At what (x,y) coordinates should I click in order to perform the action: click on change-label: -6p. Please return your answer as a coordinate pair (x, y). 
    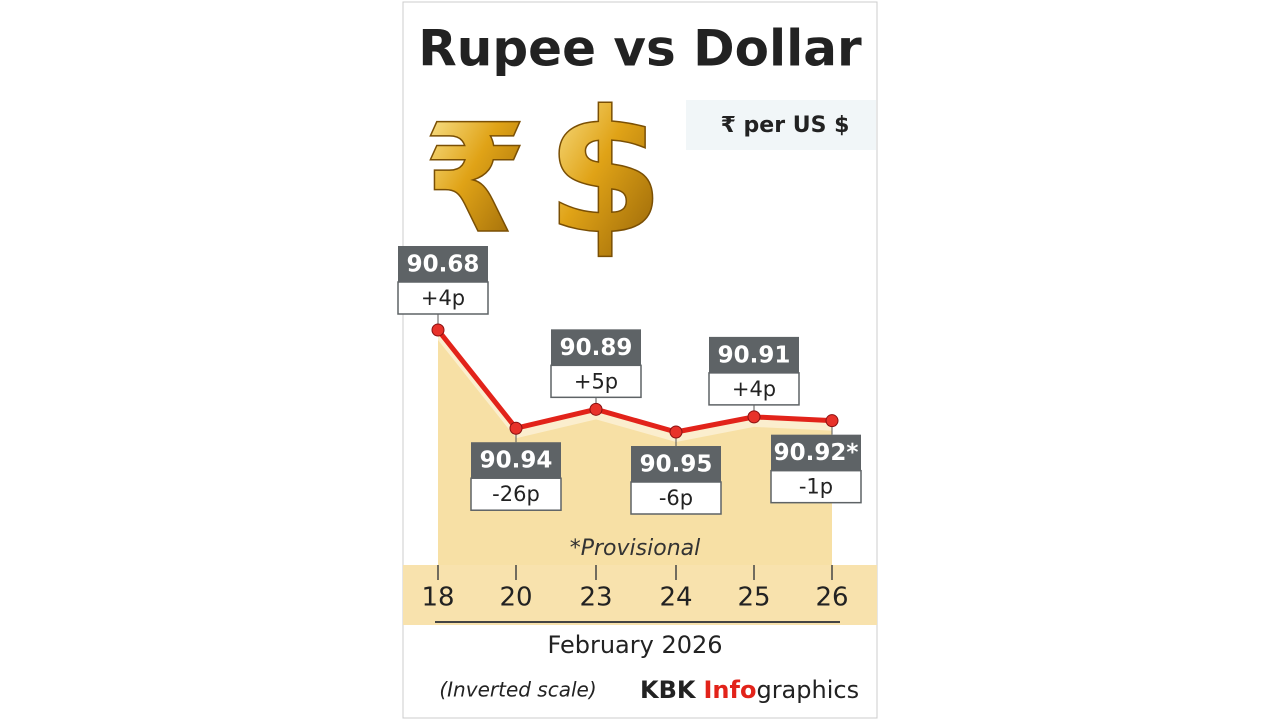
    Looking at the image, I should click on (676, 498).